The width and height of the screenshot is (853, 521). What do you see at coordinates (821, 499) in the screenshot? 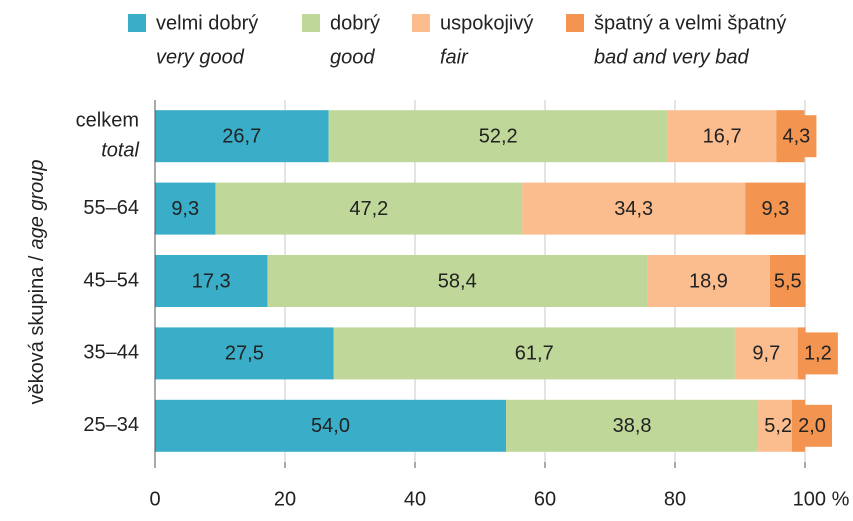
I see `x-tick-label: 100 %` at bounding box center [821, 499].